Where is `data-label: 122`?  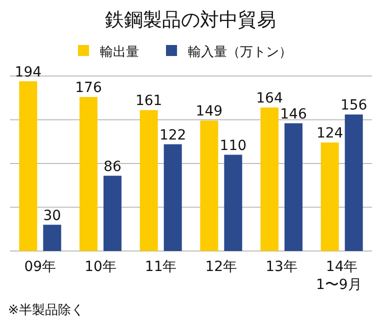 data-label: 122 is located at coordinates (172, 135).